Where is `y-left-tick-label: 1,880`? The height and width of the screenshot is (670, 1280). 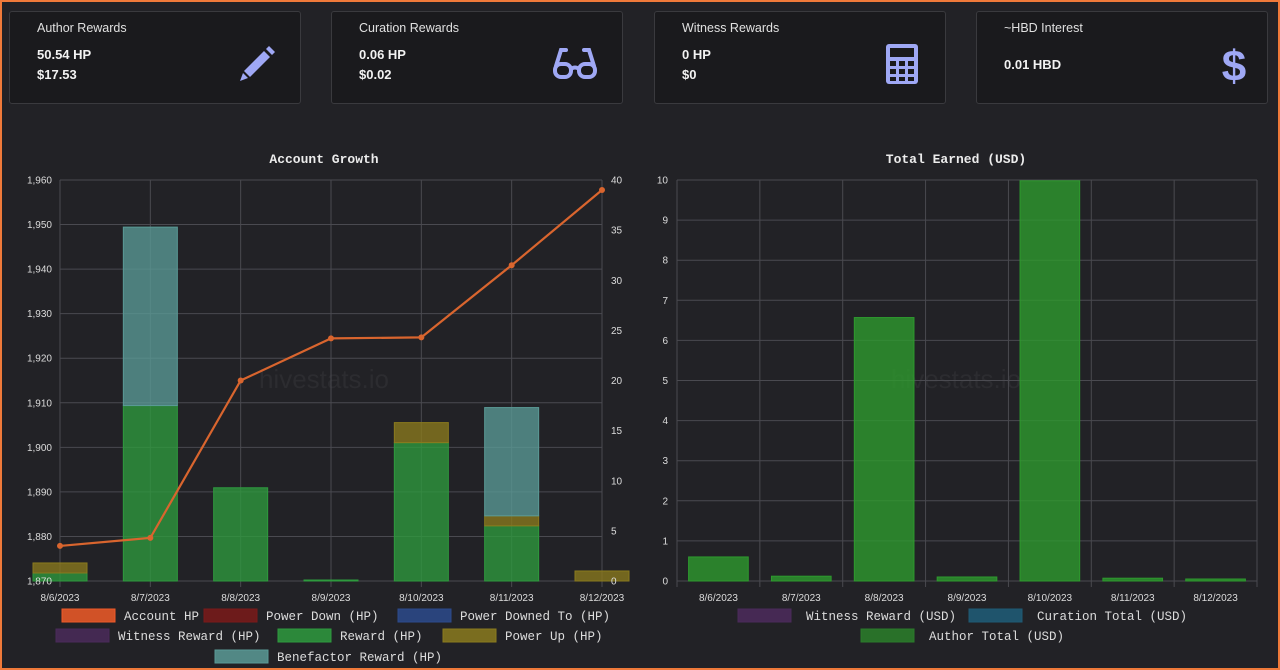 y-left-tick-label: 1,880 is located at coordinates (39, 537).